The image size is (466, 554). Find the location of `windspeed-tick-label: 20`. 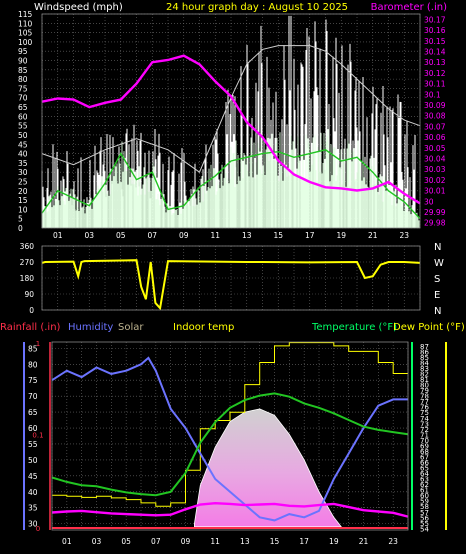

windspeed-tick-label: 20 is located at coordinates (23, 191).